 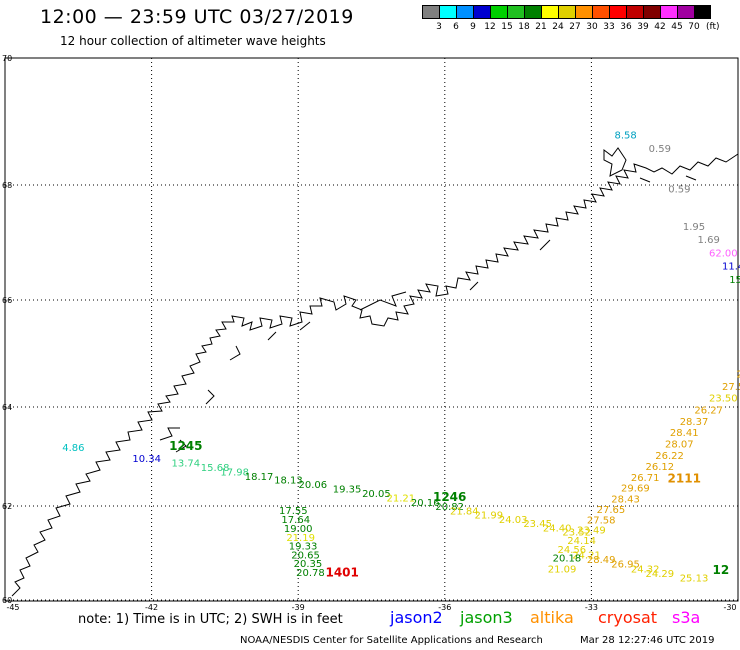 What do you see at coordinates (581, 541) in the screenshot?
I see `wave-height-point: 24.14` at bounding box center [581, 541].